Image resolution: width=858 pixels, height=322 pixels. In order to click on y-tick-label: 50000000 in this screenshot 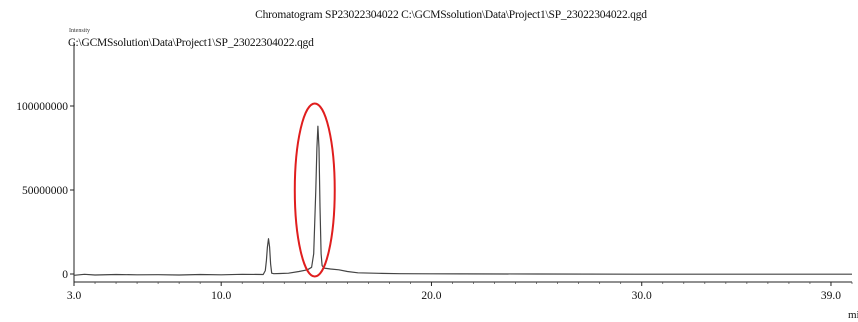, I will do `click(45, 191)`.